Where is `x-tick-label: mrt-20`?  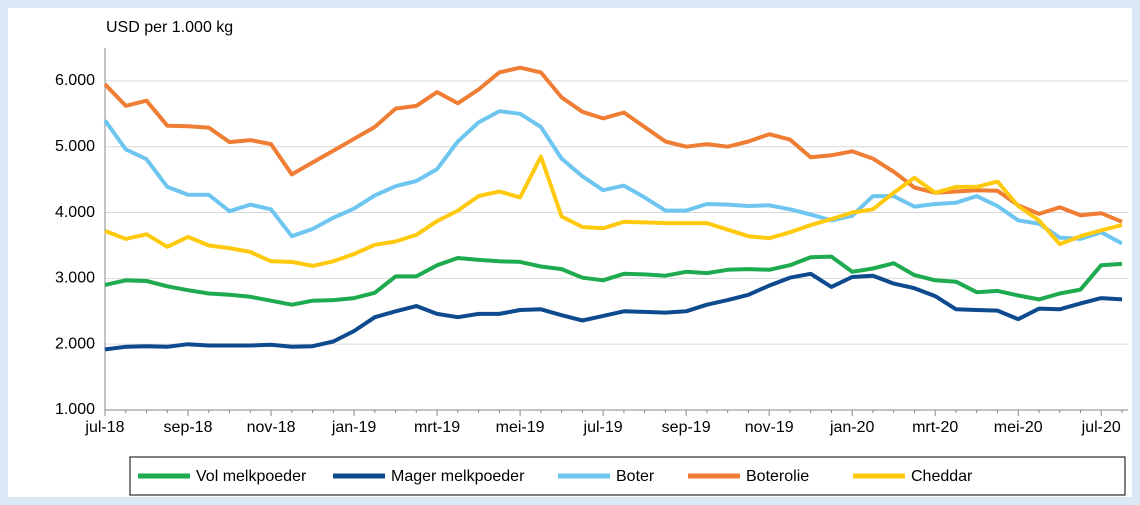
x-tick-label: mrt-20 is located at coordinates (935, 427).